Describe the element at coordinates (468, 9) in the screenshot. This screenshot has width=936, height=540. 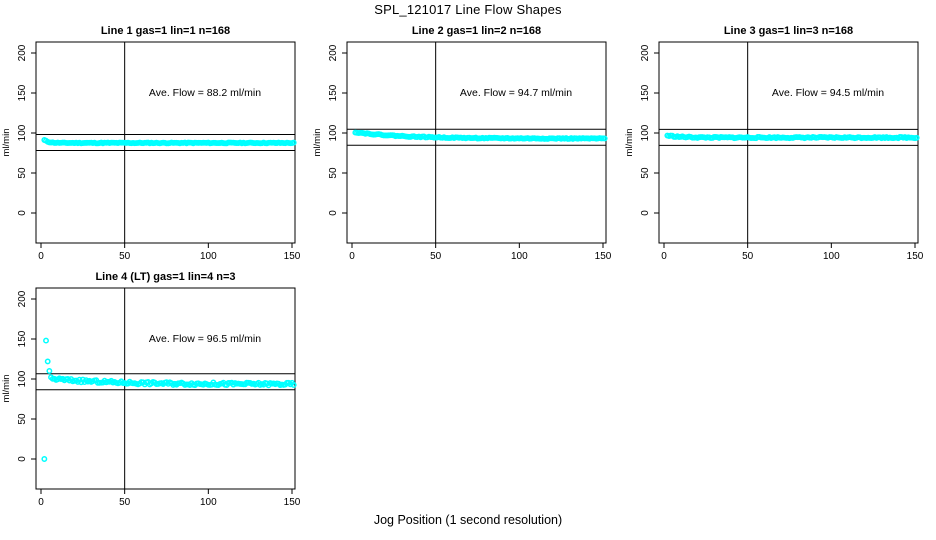
I see `page-title: SPL_121017 Line Flow Shapes` at that location.